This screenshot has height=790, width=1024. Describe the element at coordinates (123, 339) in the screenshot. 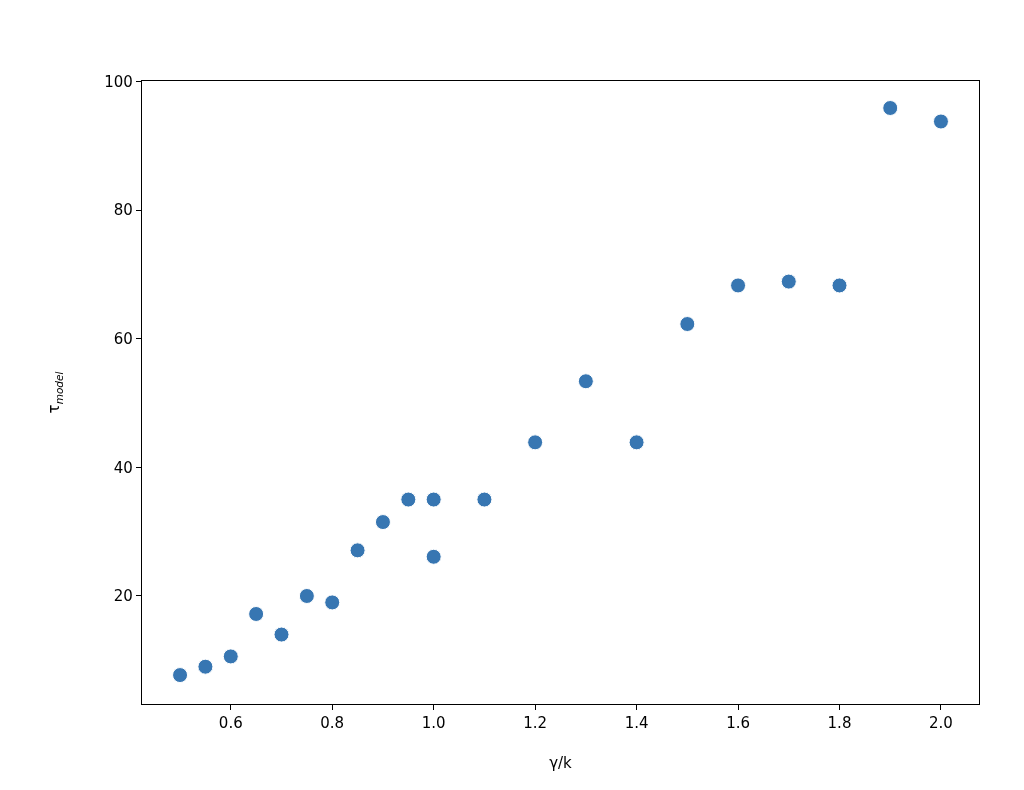

I see `y-tick-label: 60` at that location.